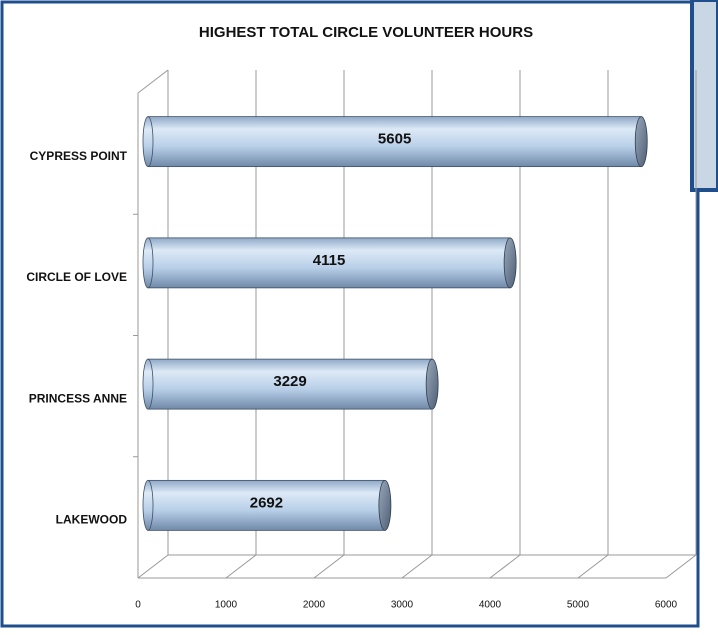  I want to click on data-label: 5605, so click(394, 139).